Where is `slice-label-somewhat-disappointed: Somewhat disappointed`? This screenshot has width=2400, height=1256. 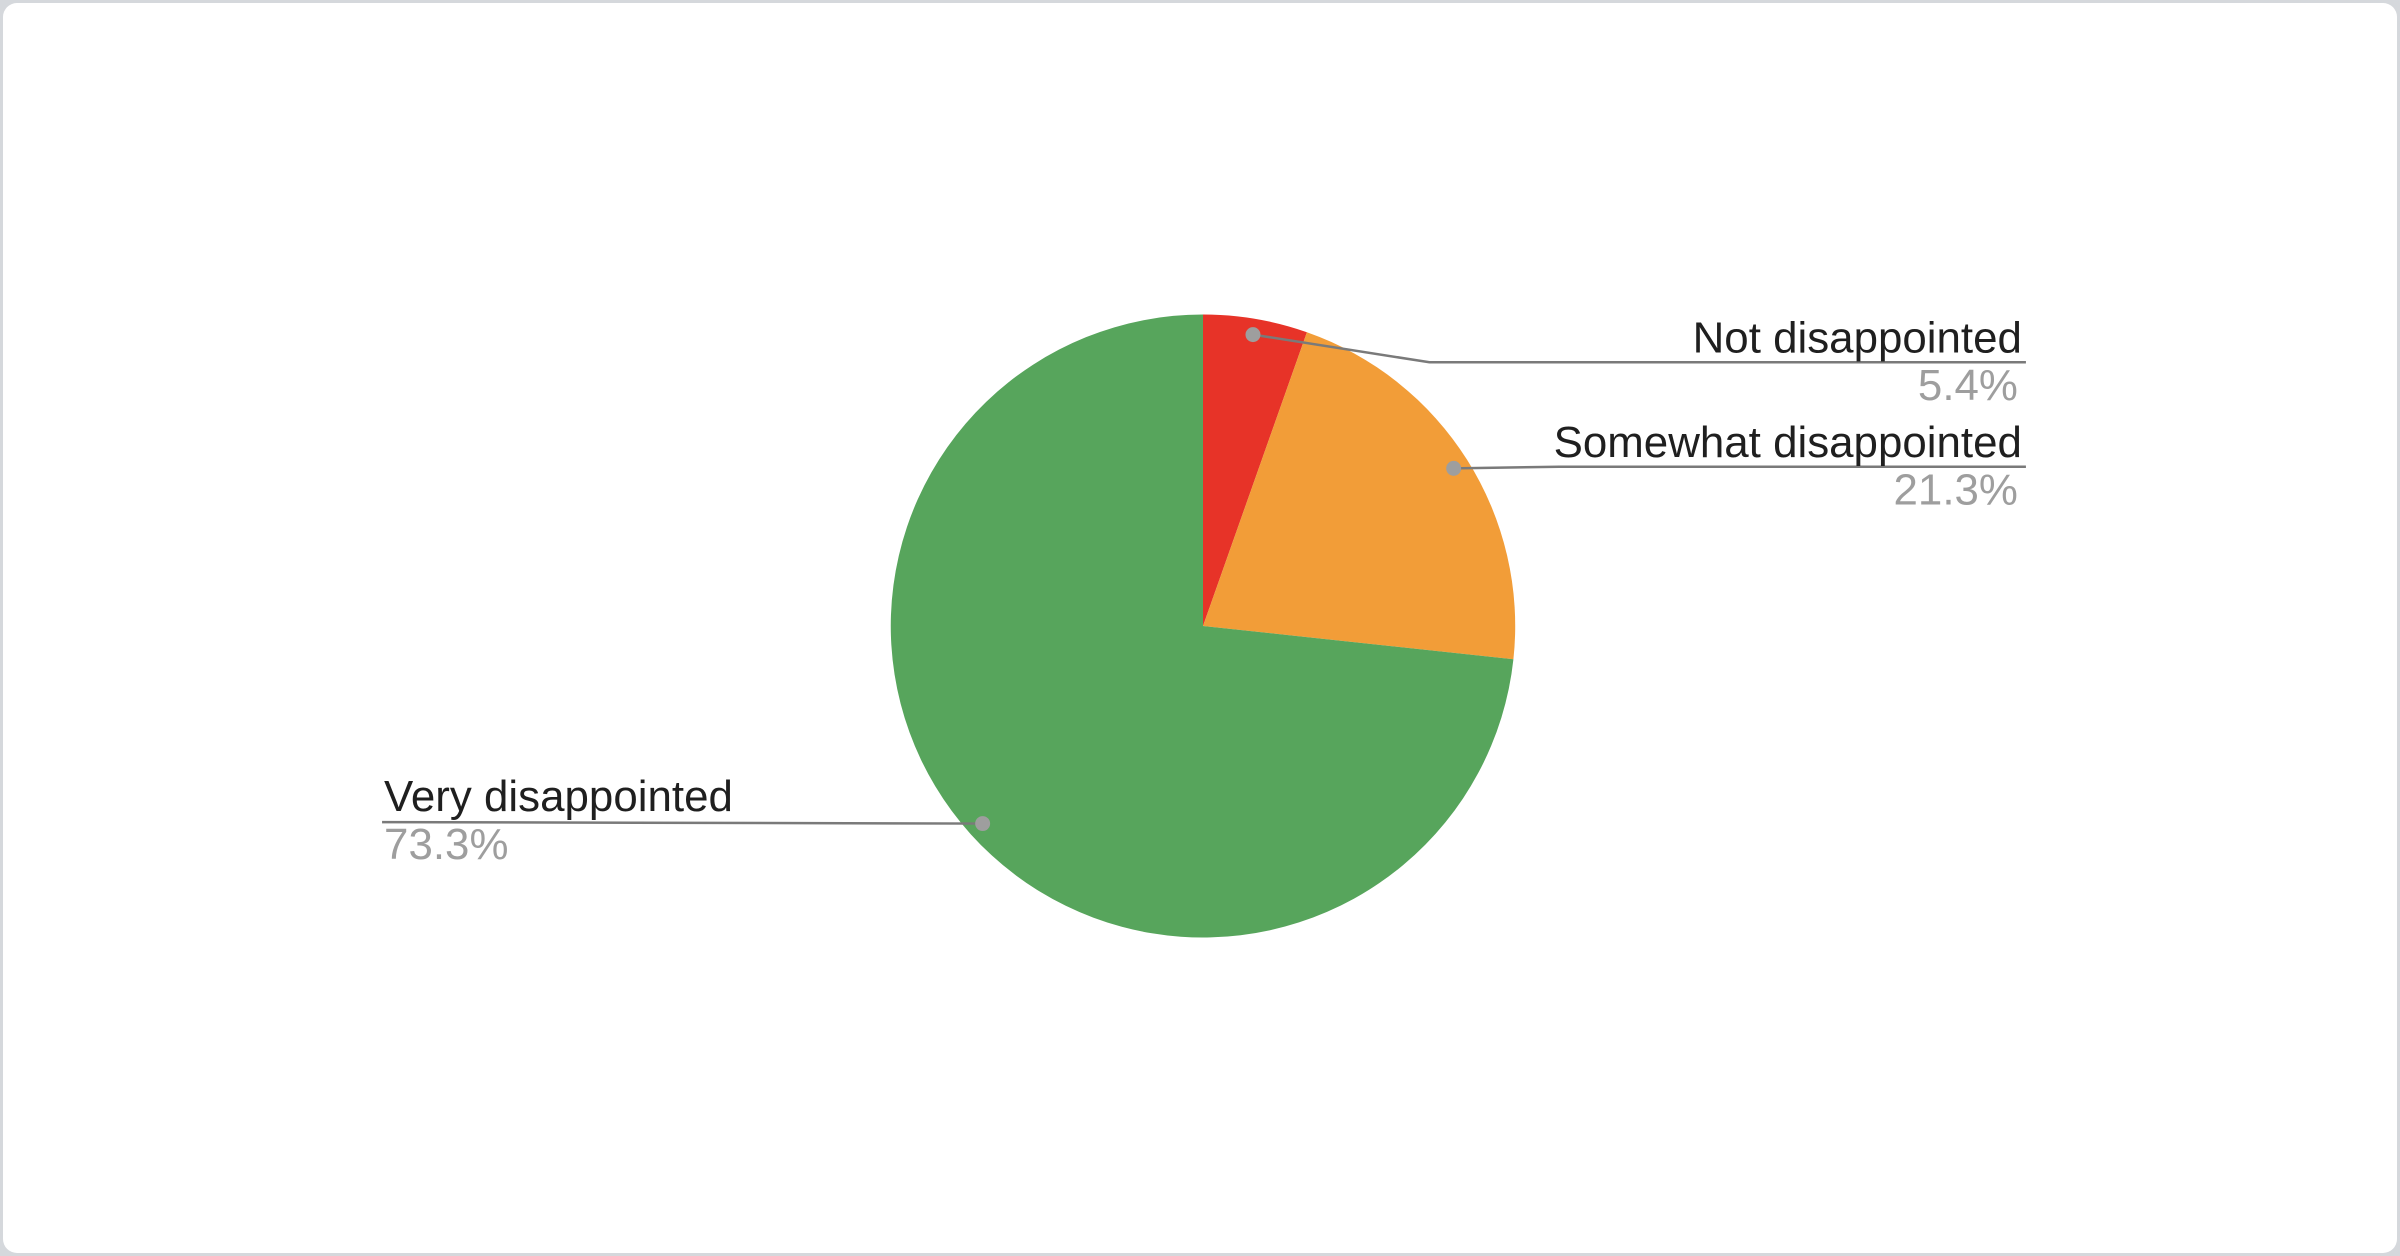 slice-label-somewhat-disappointed: Somewhat disappointed is located at coordinates (1788, 442).